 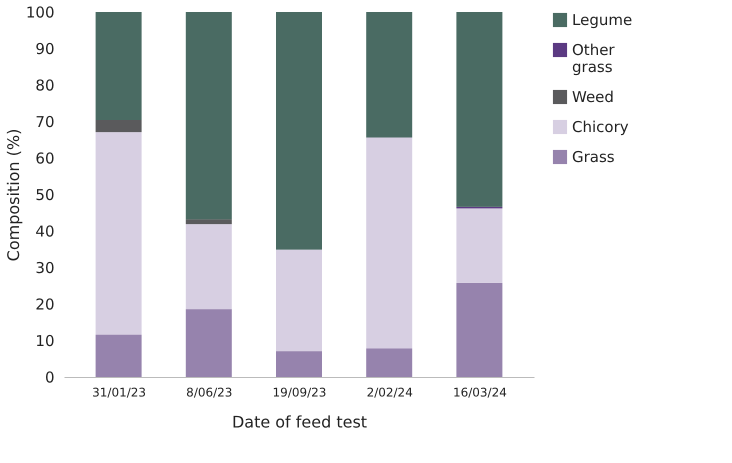 What do you see at coordinates (119, 393) in the screenshot?
I see `x-tick-label: 31/01/23` at bounding box center [119, 393].